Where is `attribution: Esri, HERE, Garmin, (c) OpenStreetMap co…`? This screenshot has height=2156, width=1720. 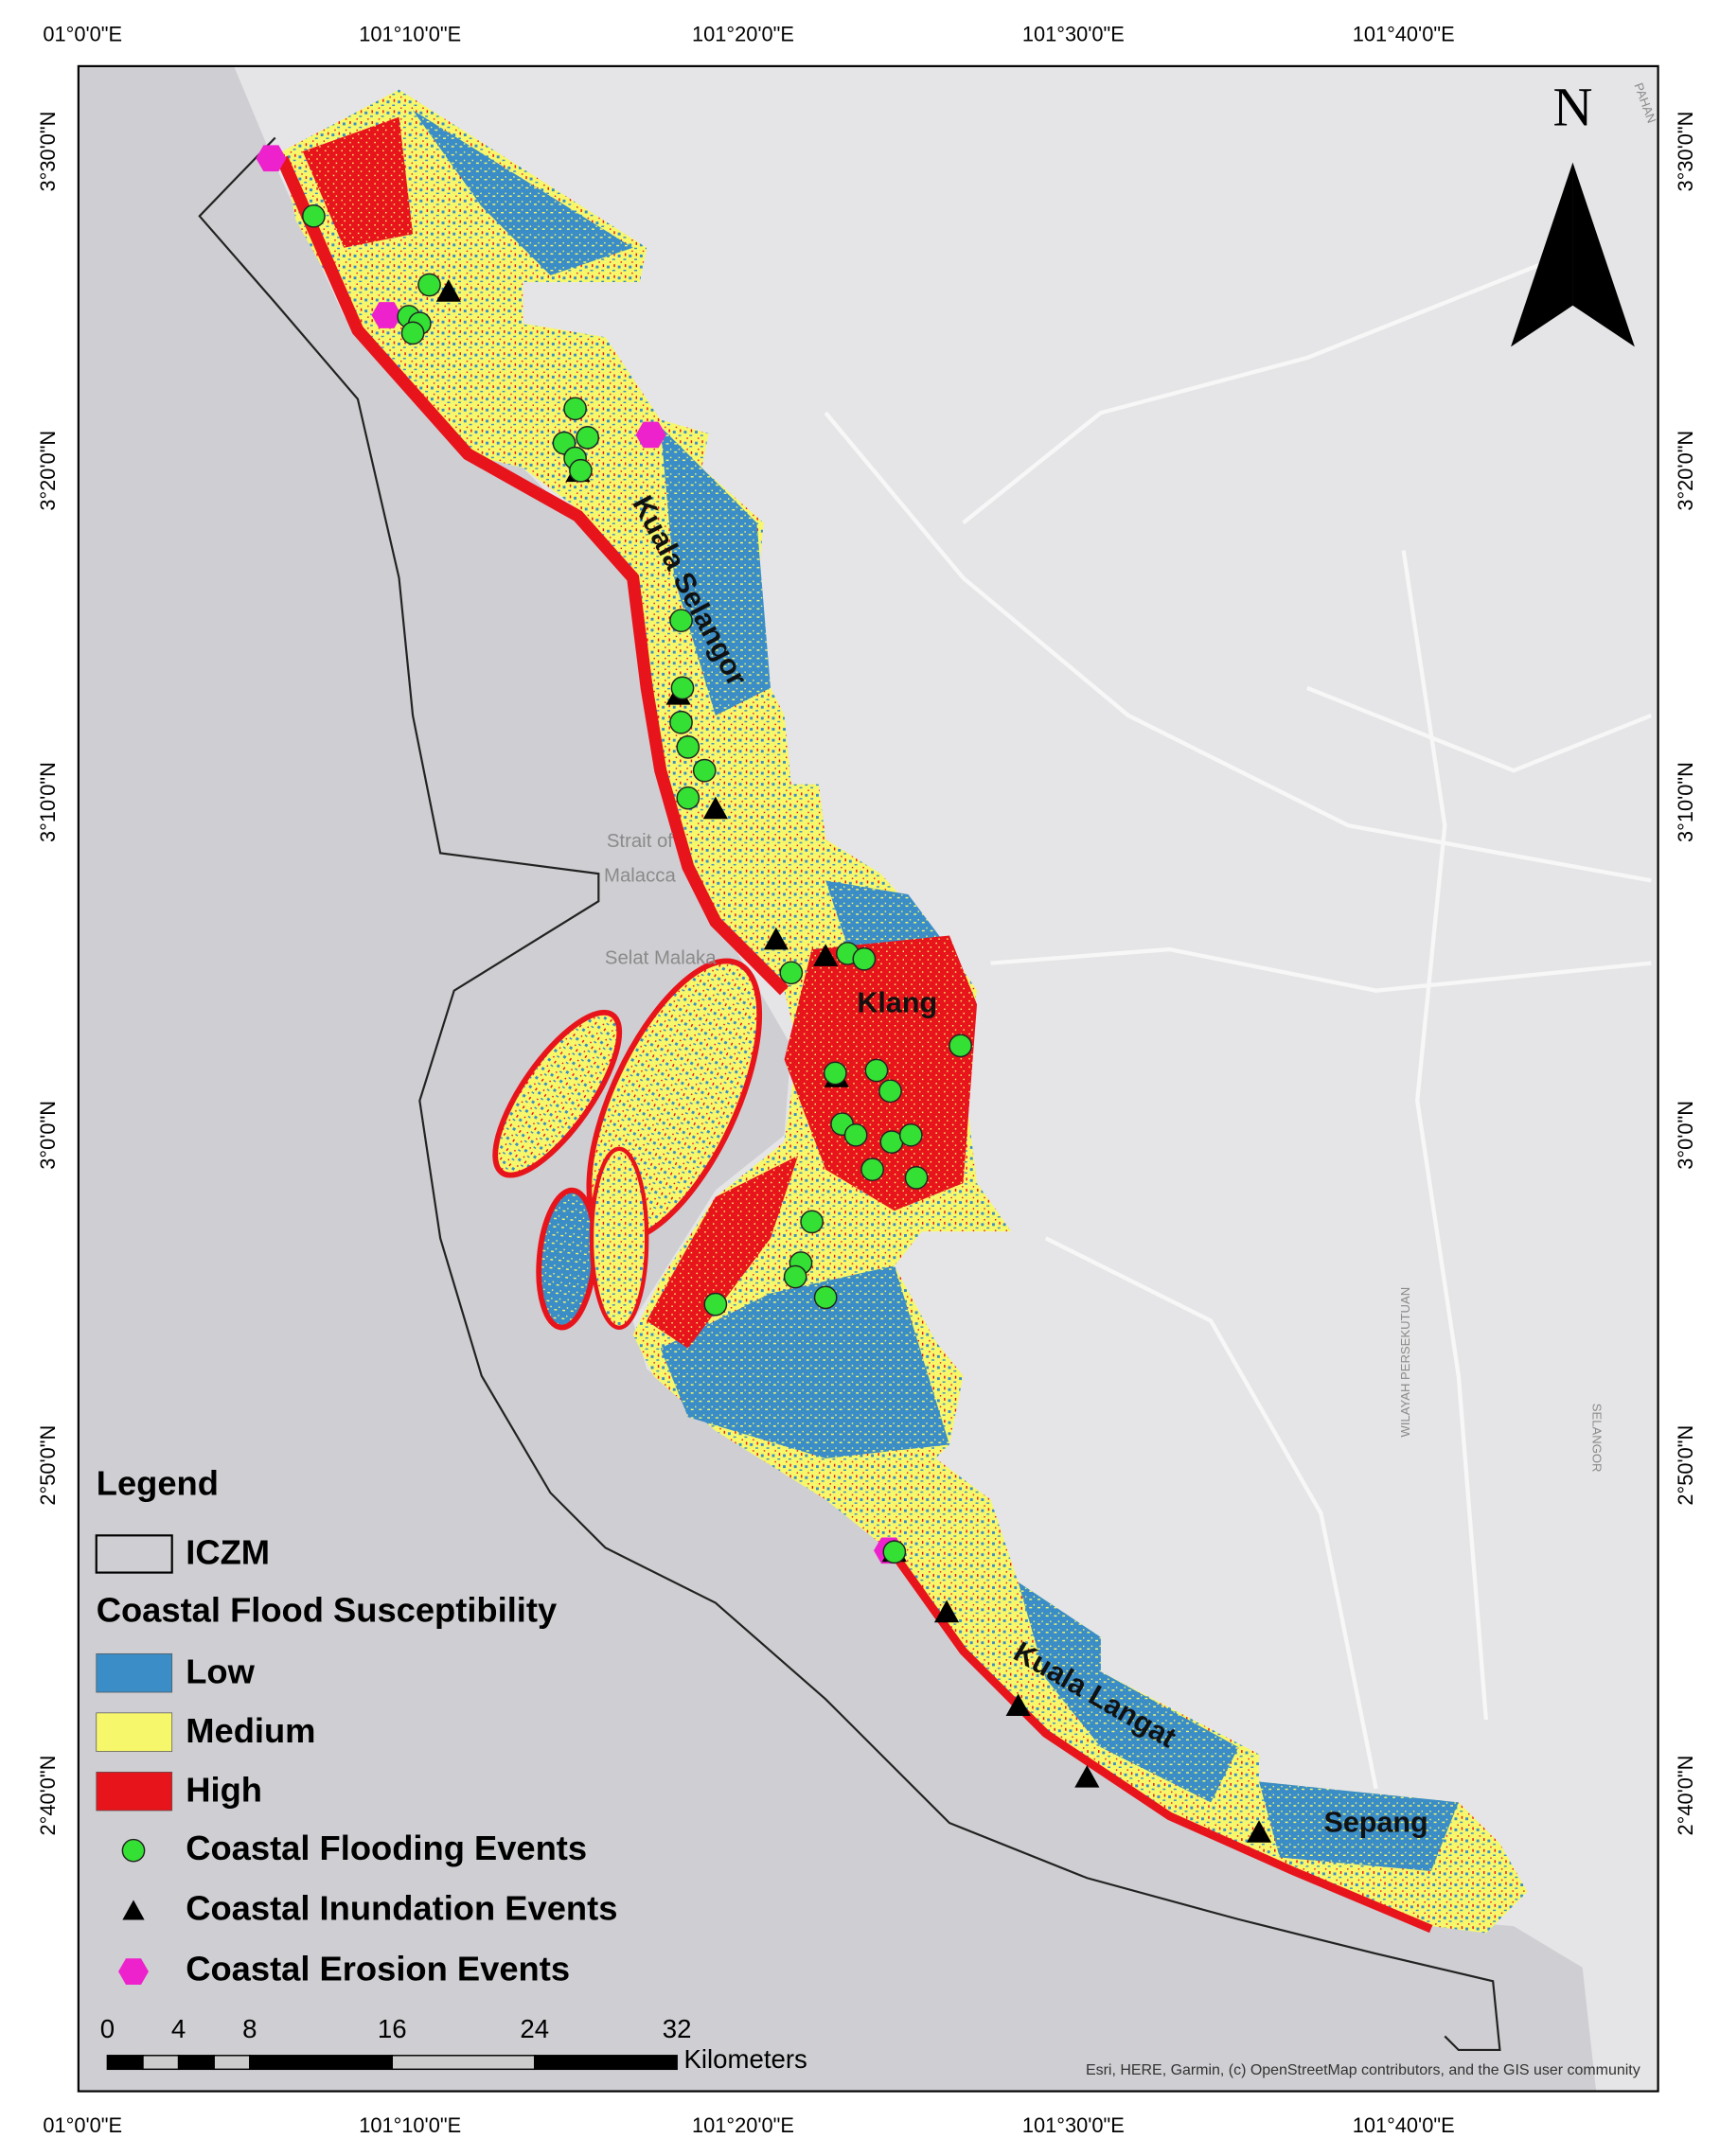 attribution: Esri, HERE, Garmin, (c) OpenStreetMap co… is located at coordinates (1363, 2070).